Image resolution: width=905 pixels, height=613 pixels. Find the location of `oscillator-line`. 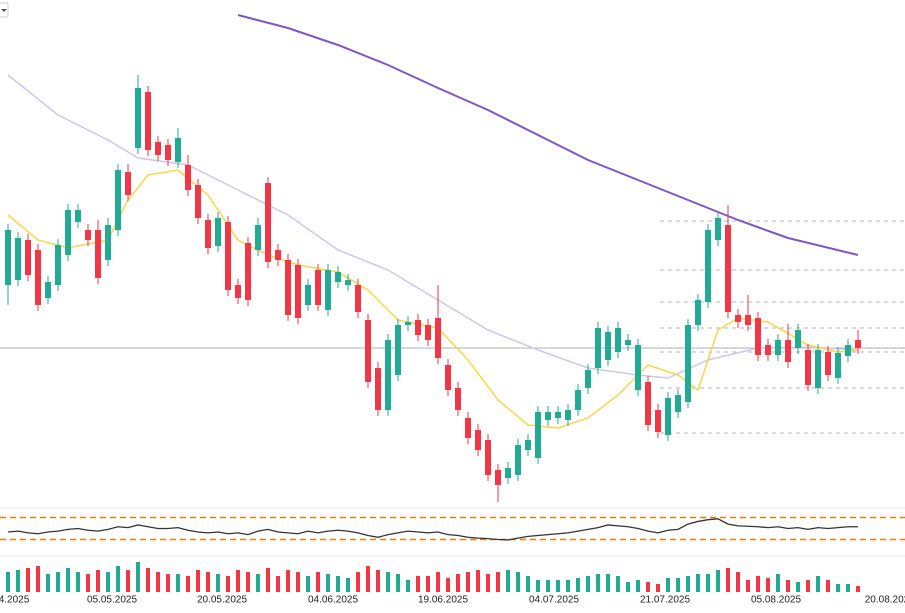

oscillator-line is located at coordinates (432, 529).